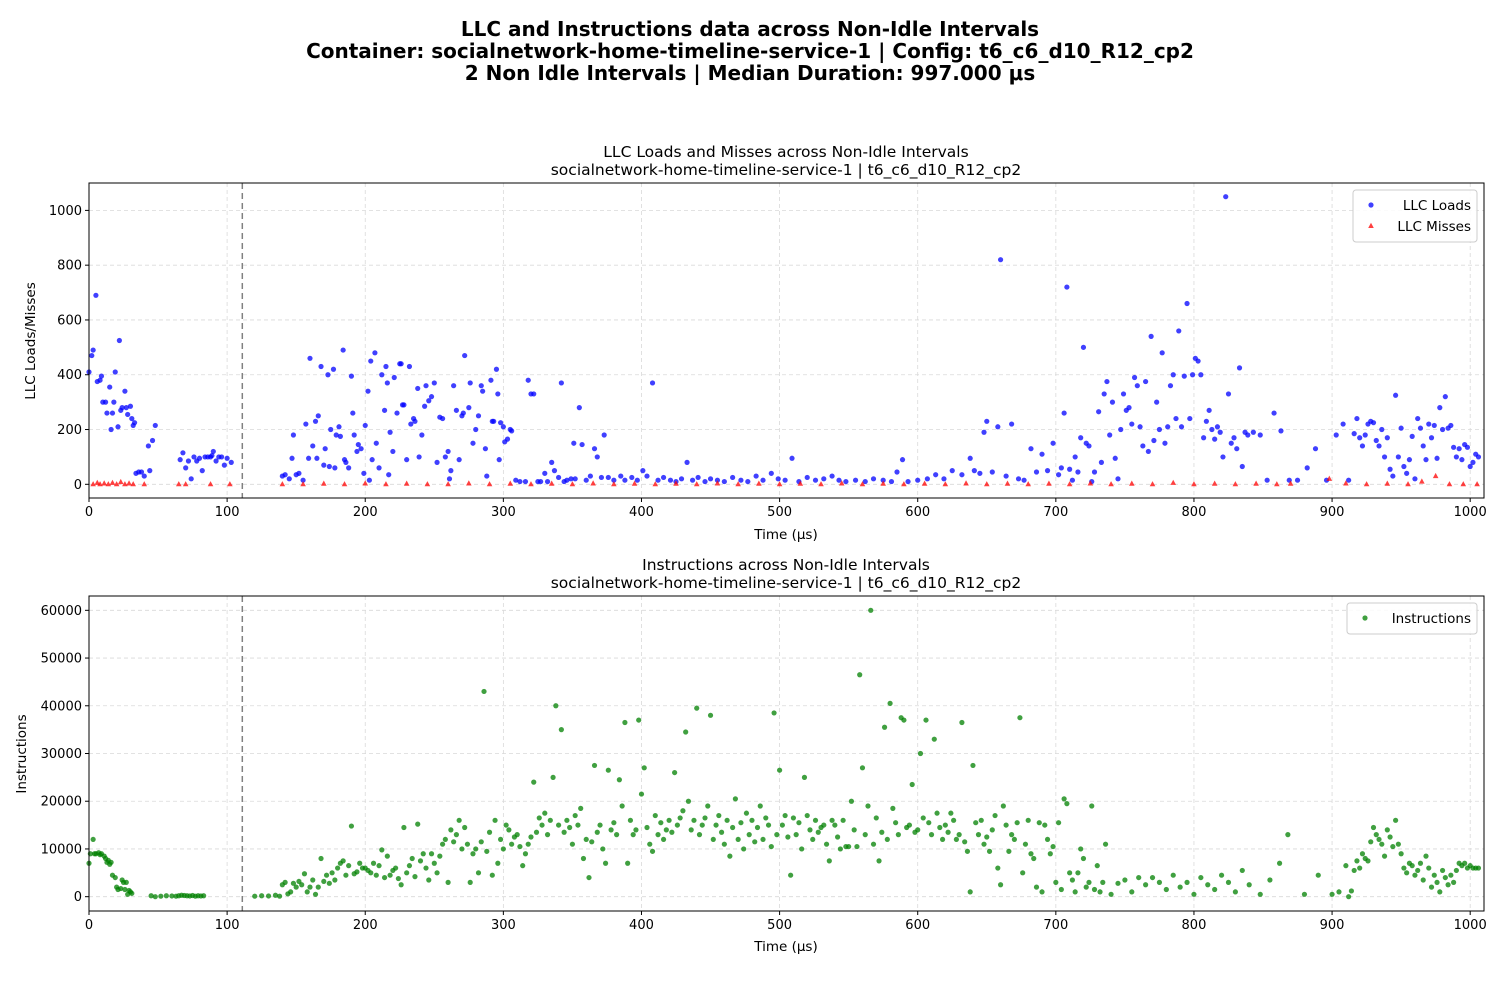  Describe the element at coordinates (61, 802) in the screenshot. I see `instructions-y-tick-label: 20000` at that location.